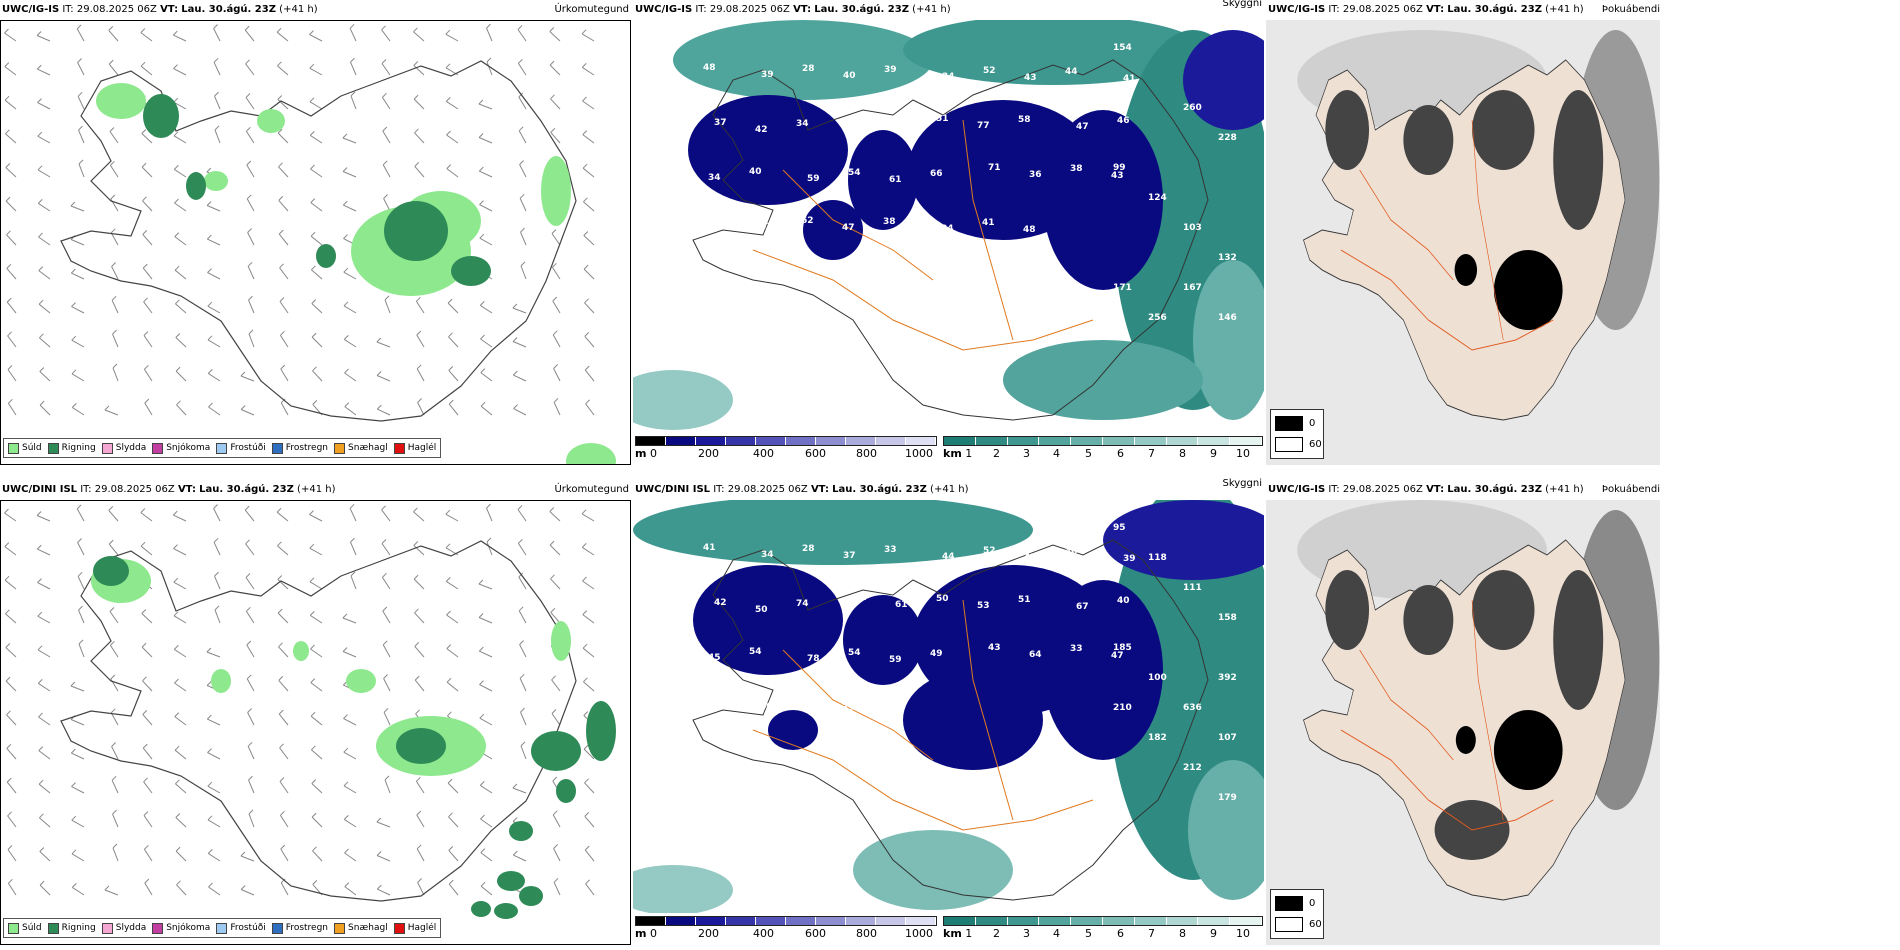  I want to click on ceiling-value-label: 41, so click(709, 548).